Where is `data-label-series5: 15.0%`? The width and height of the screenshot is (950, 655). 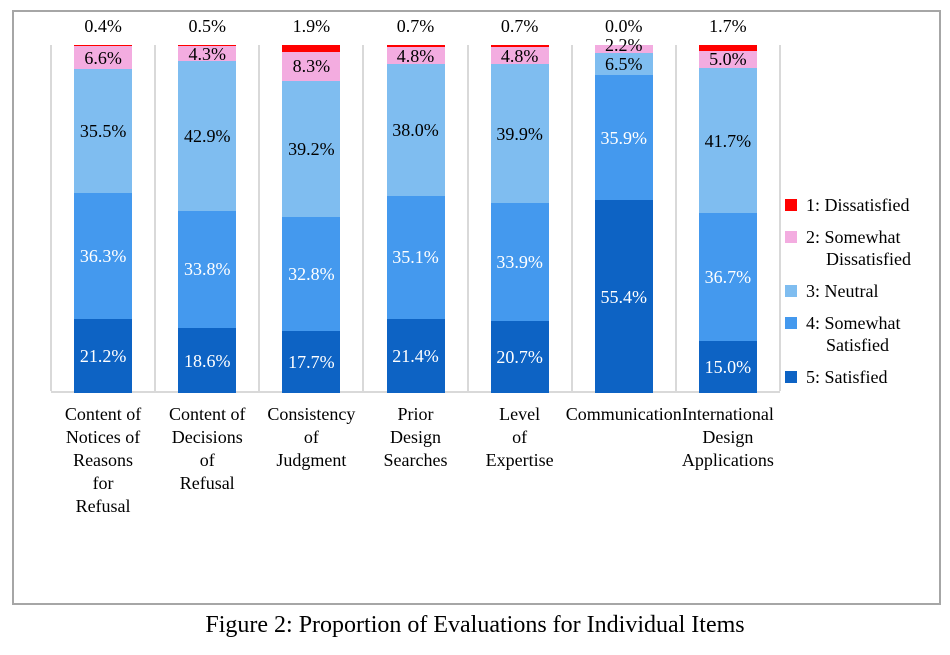 data-label-series5: 15.0% is located at coordinates (728, 366).